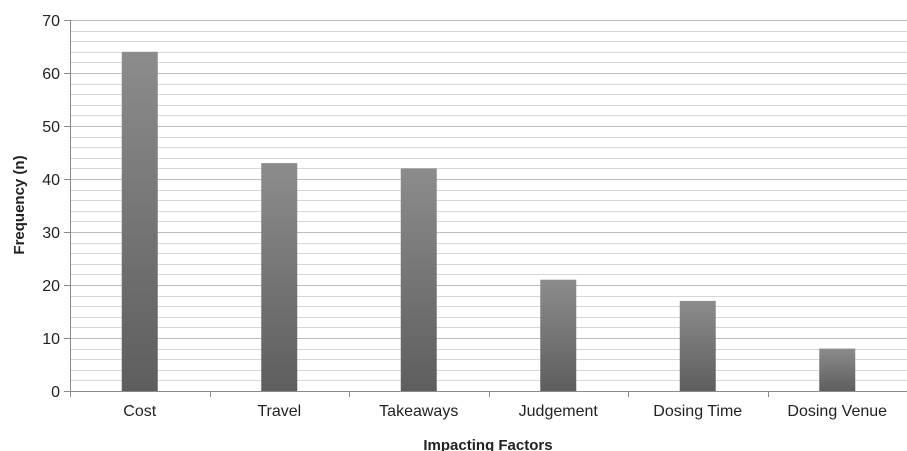  Describe the element at coordinates (51, 233) in the screenshot. I see `y-tick-label: 30` at that location.